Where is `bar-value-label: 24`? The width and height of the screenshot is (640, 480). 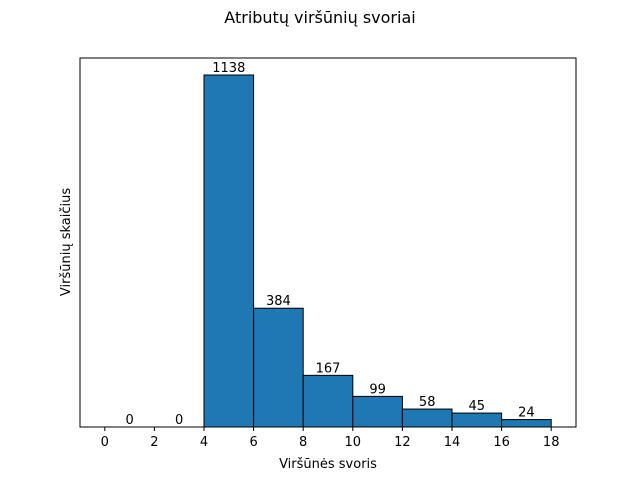 bar-value-label: 24 is located at coordinates (526, 413).